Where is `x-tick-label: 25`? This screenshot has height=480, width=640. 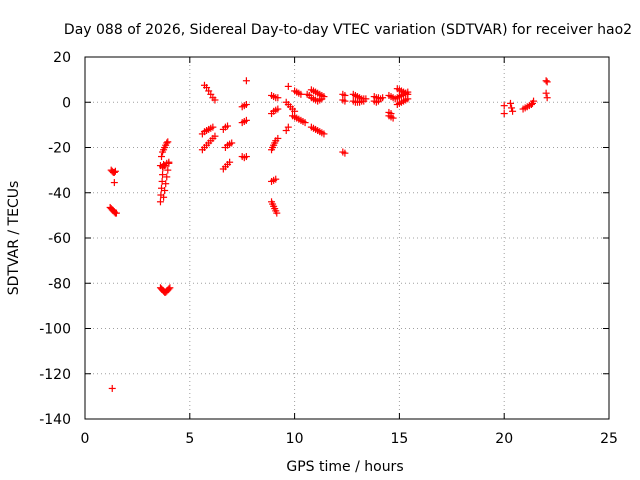 x-tick-label: 25 is located at coordinates (609, 439).